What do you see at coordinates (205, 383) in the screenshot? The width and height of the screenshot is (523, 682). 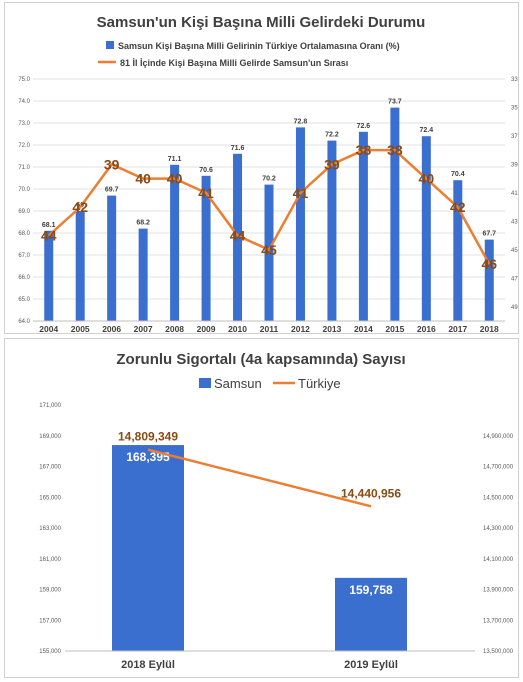 I see `legend-bar-swatch` at bounding box center [205, 383].